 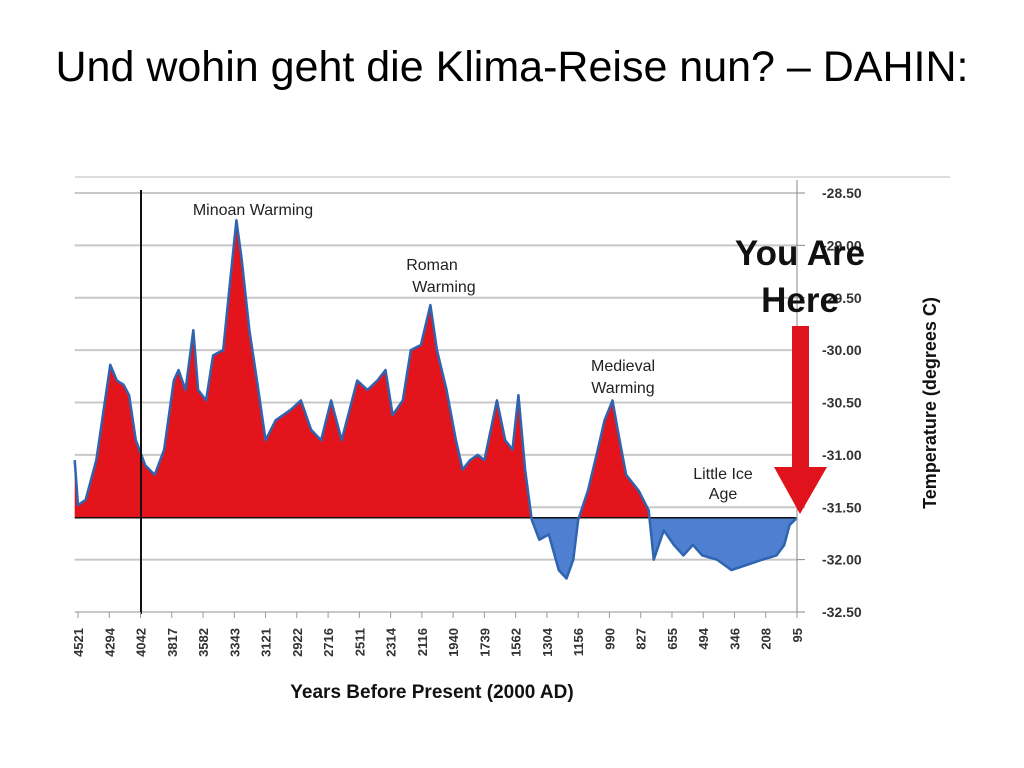 What do you see at coordinates (609, 639) in the screenshot?
I see `x-tick-label: 990` at bounding box center [609, 639].